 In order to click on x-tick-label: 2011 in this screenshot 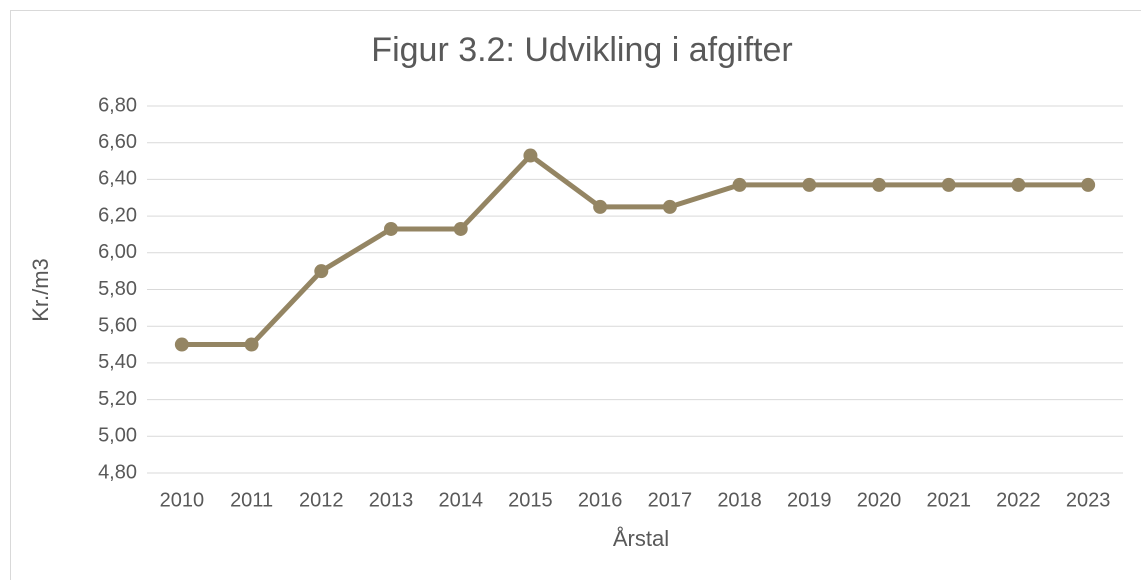, I will do `click(251, 500)`.